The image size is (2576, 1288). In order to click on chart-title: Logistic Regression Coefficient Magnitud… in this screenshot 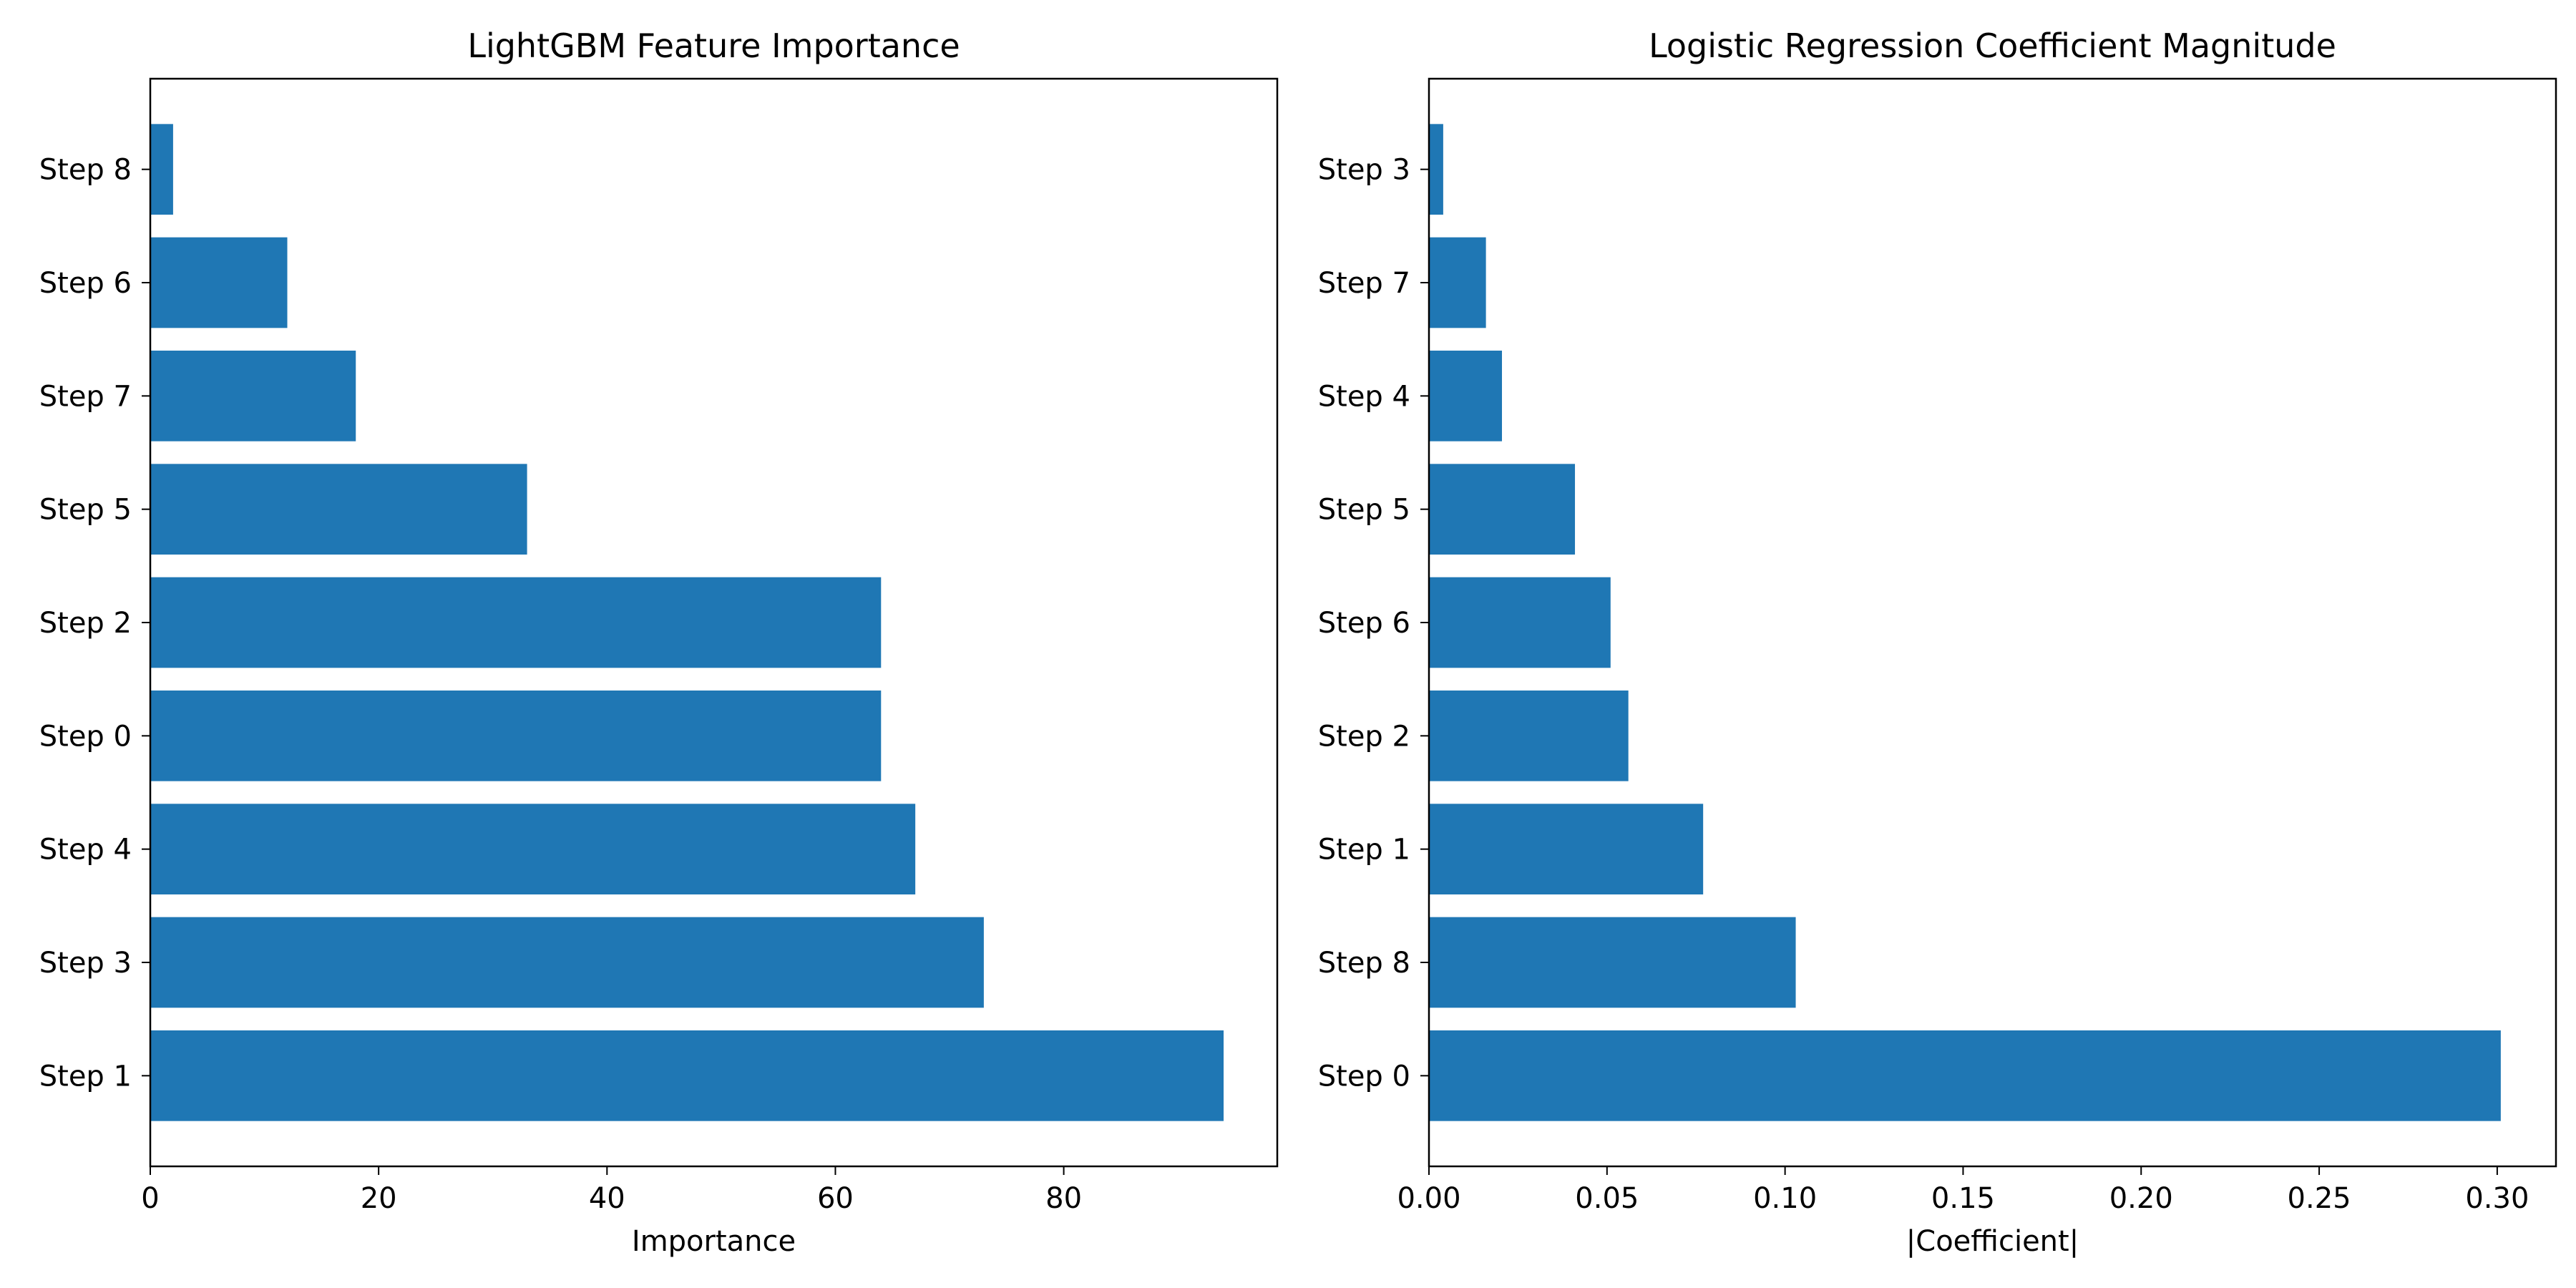, I will do `click(1992, 45)`.